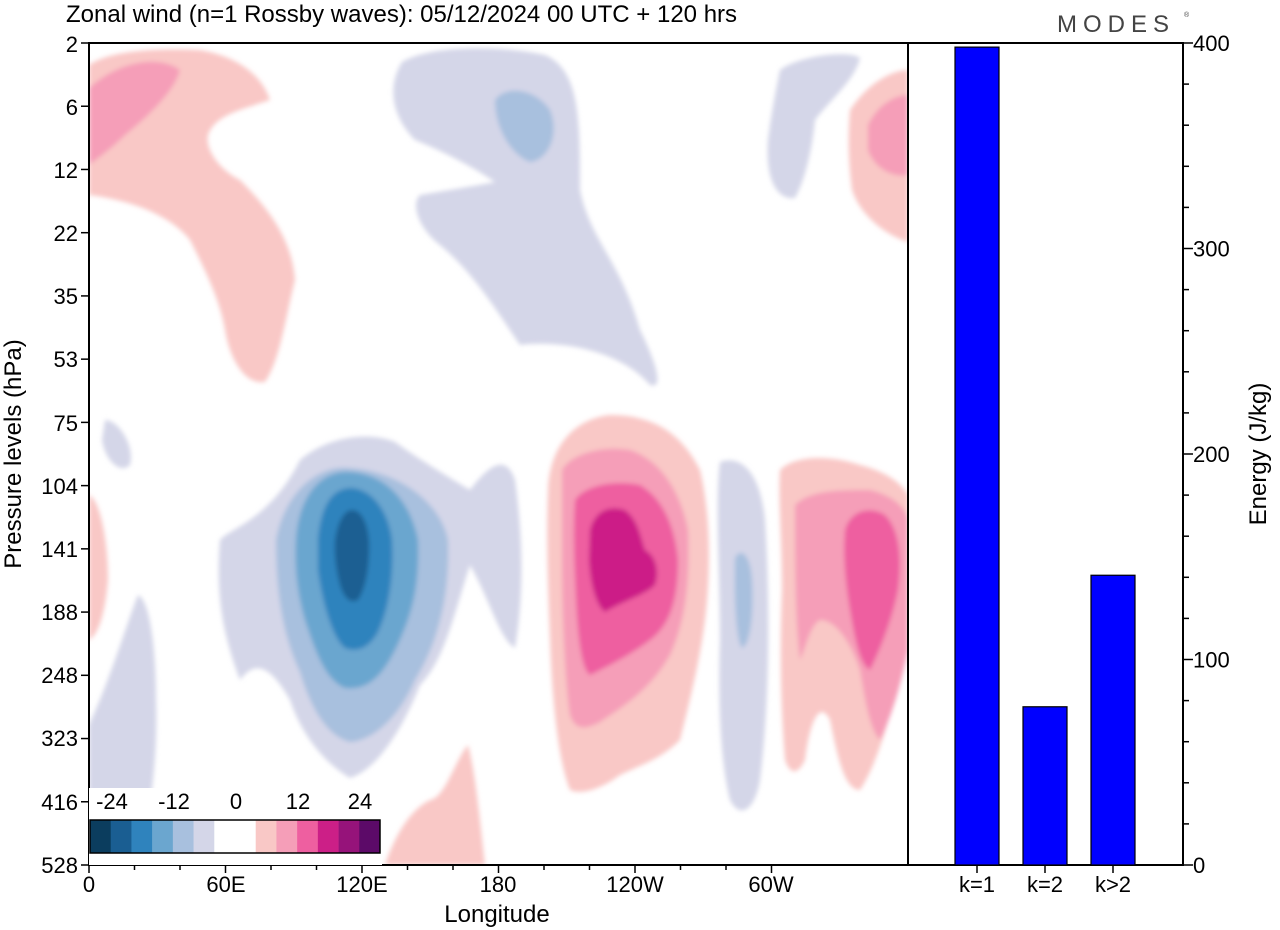 The width and height of the screenshot is (1280, 930). What do you see at coordinates (1211, 249) in the screenshot?
I see `energy-tick-label: 300` at bounding box center [1211, 249].